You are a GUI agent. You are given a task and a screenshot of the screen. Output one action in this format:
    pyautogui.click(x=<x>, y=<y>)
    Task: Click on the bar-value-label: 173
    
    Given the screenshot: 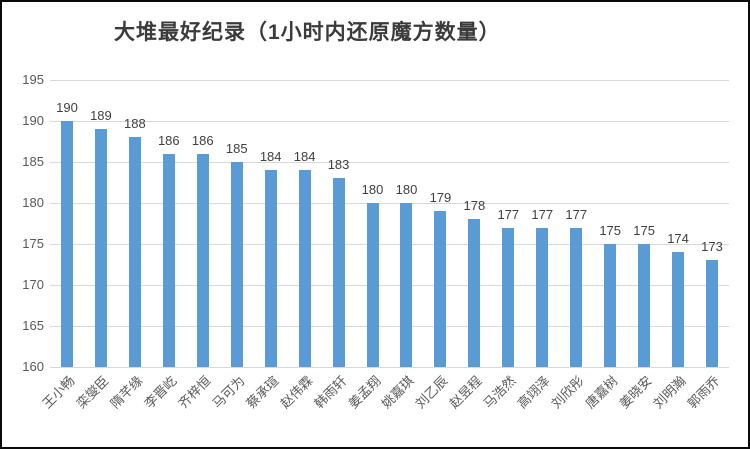 What is the action you would take?
    pyautogui.click(x=712, y=247)
    